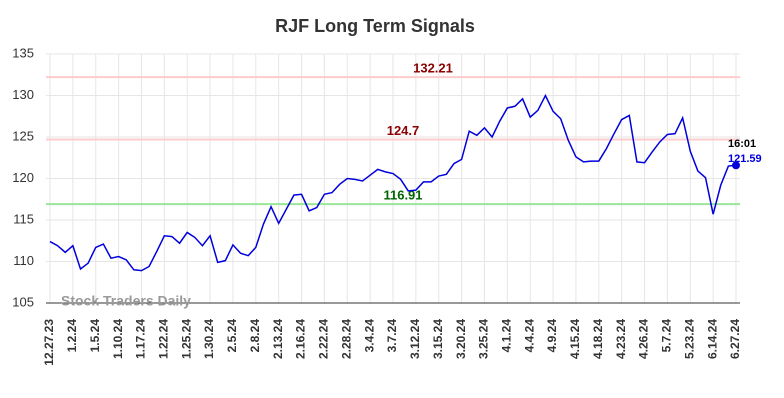 The image size is (784, 398). I want to click on last-value: 121.59, so click(745, 159).